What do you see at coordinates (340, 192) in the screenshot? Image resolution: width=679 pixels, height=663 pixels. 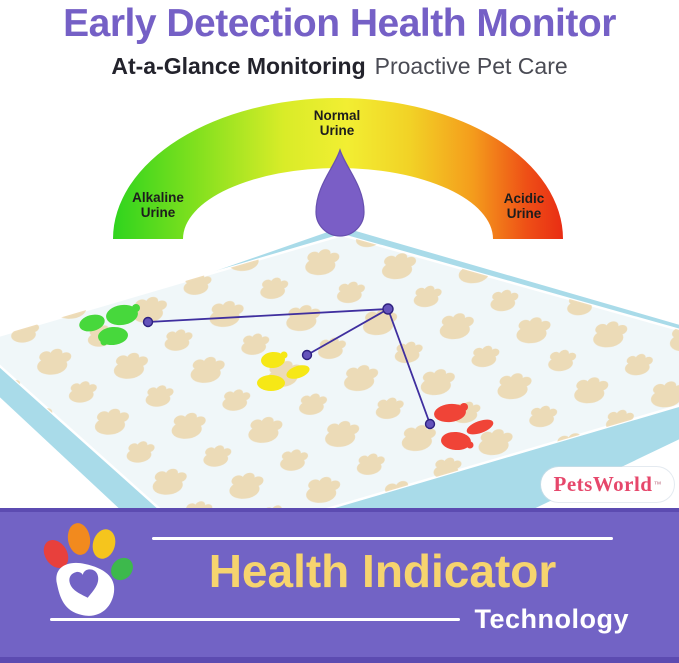 I see `urine-drop-icon` at bounding box center [340, 192].